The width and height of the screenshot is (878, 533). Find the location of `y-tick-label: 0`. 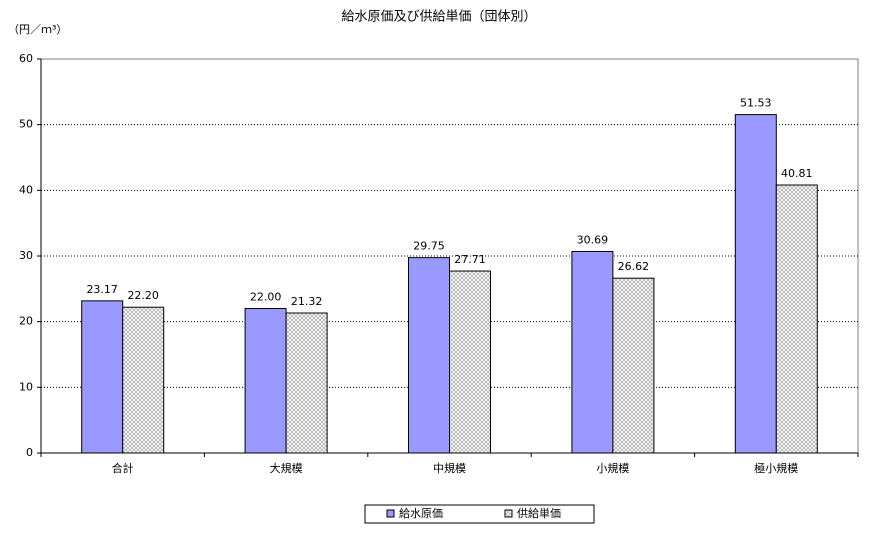

y-tick-label: 0 is located at coordinates (29, 452).